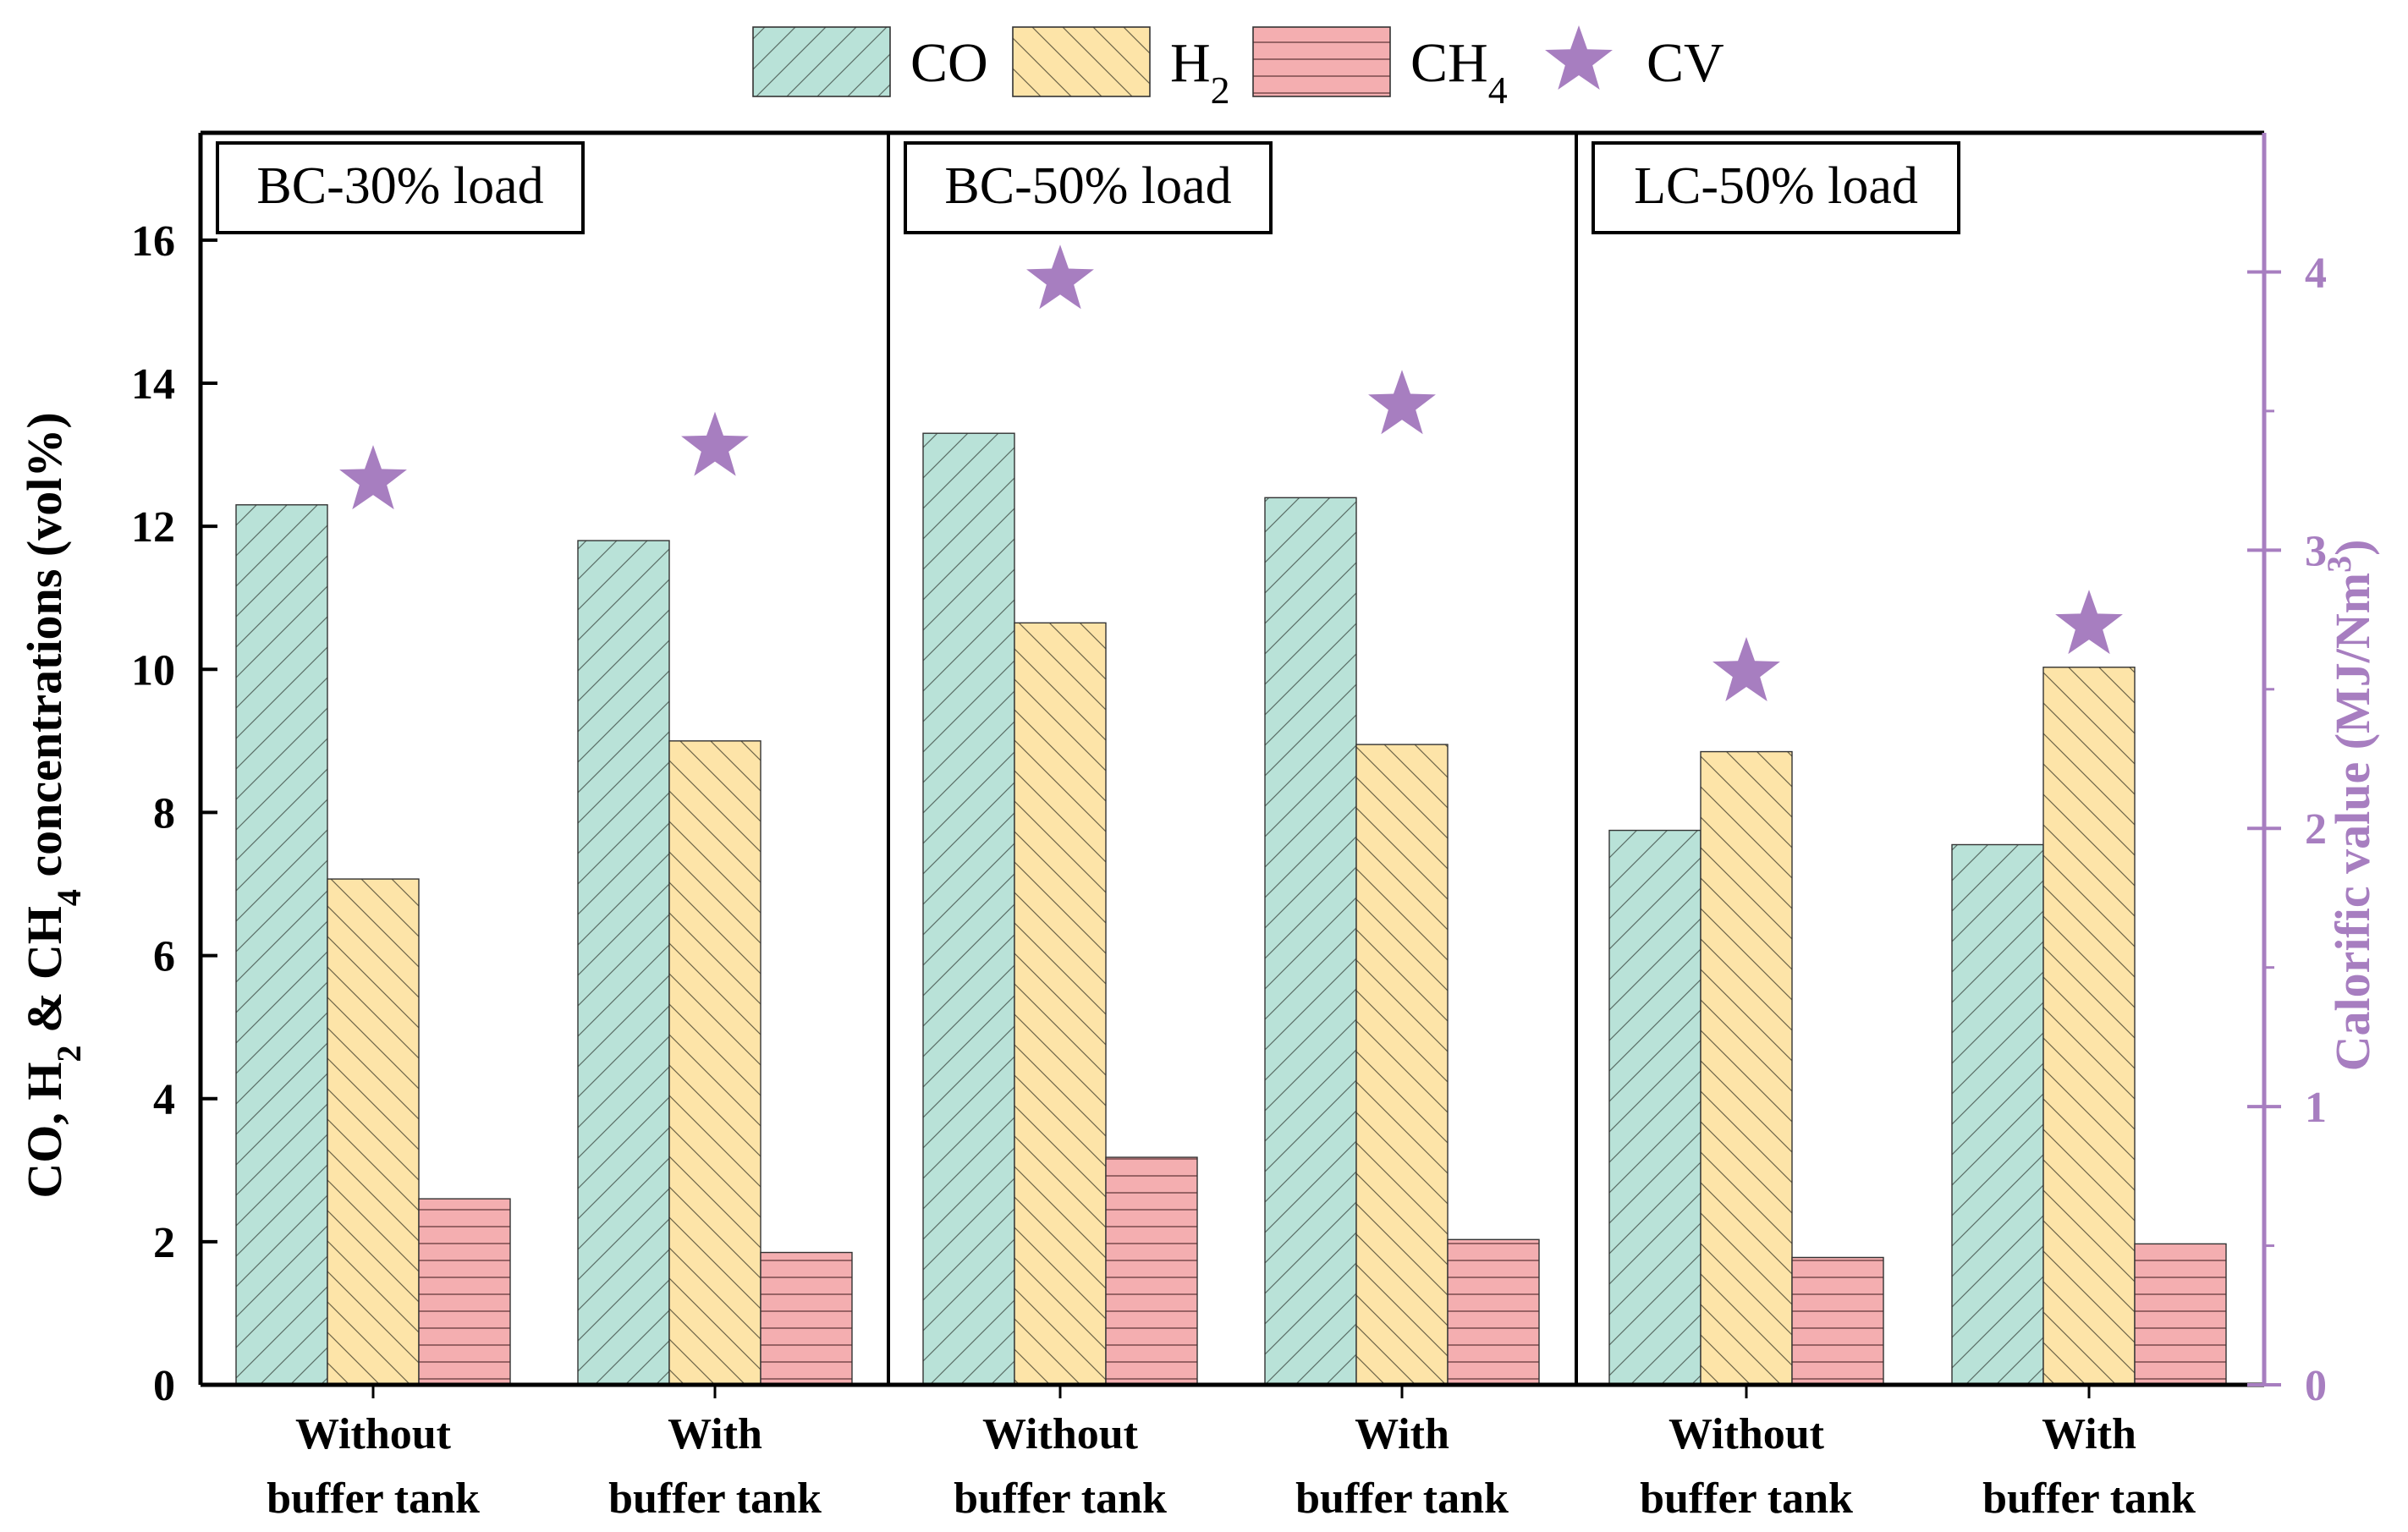 The width and height of the screenshot is (2408, 1532). I want to click on y-right-tick-label-3: 3, so click(2316, 551).